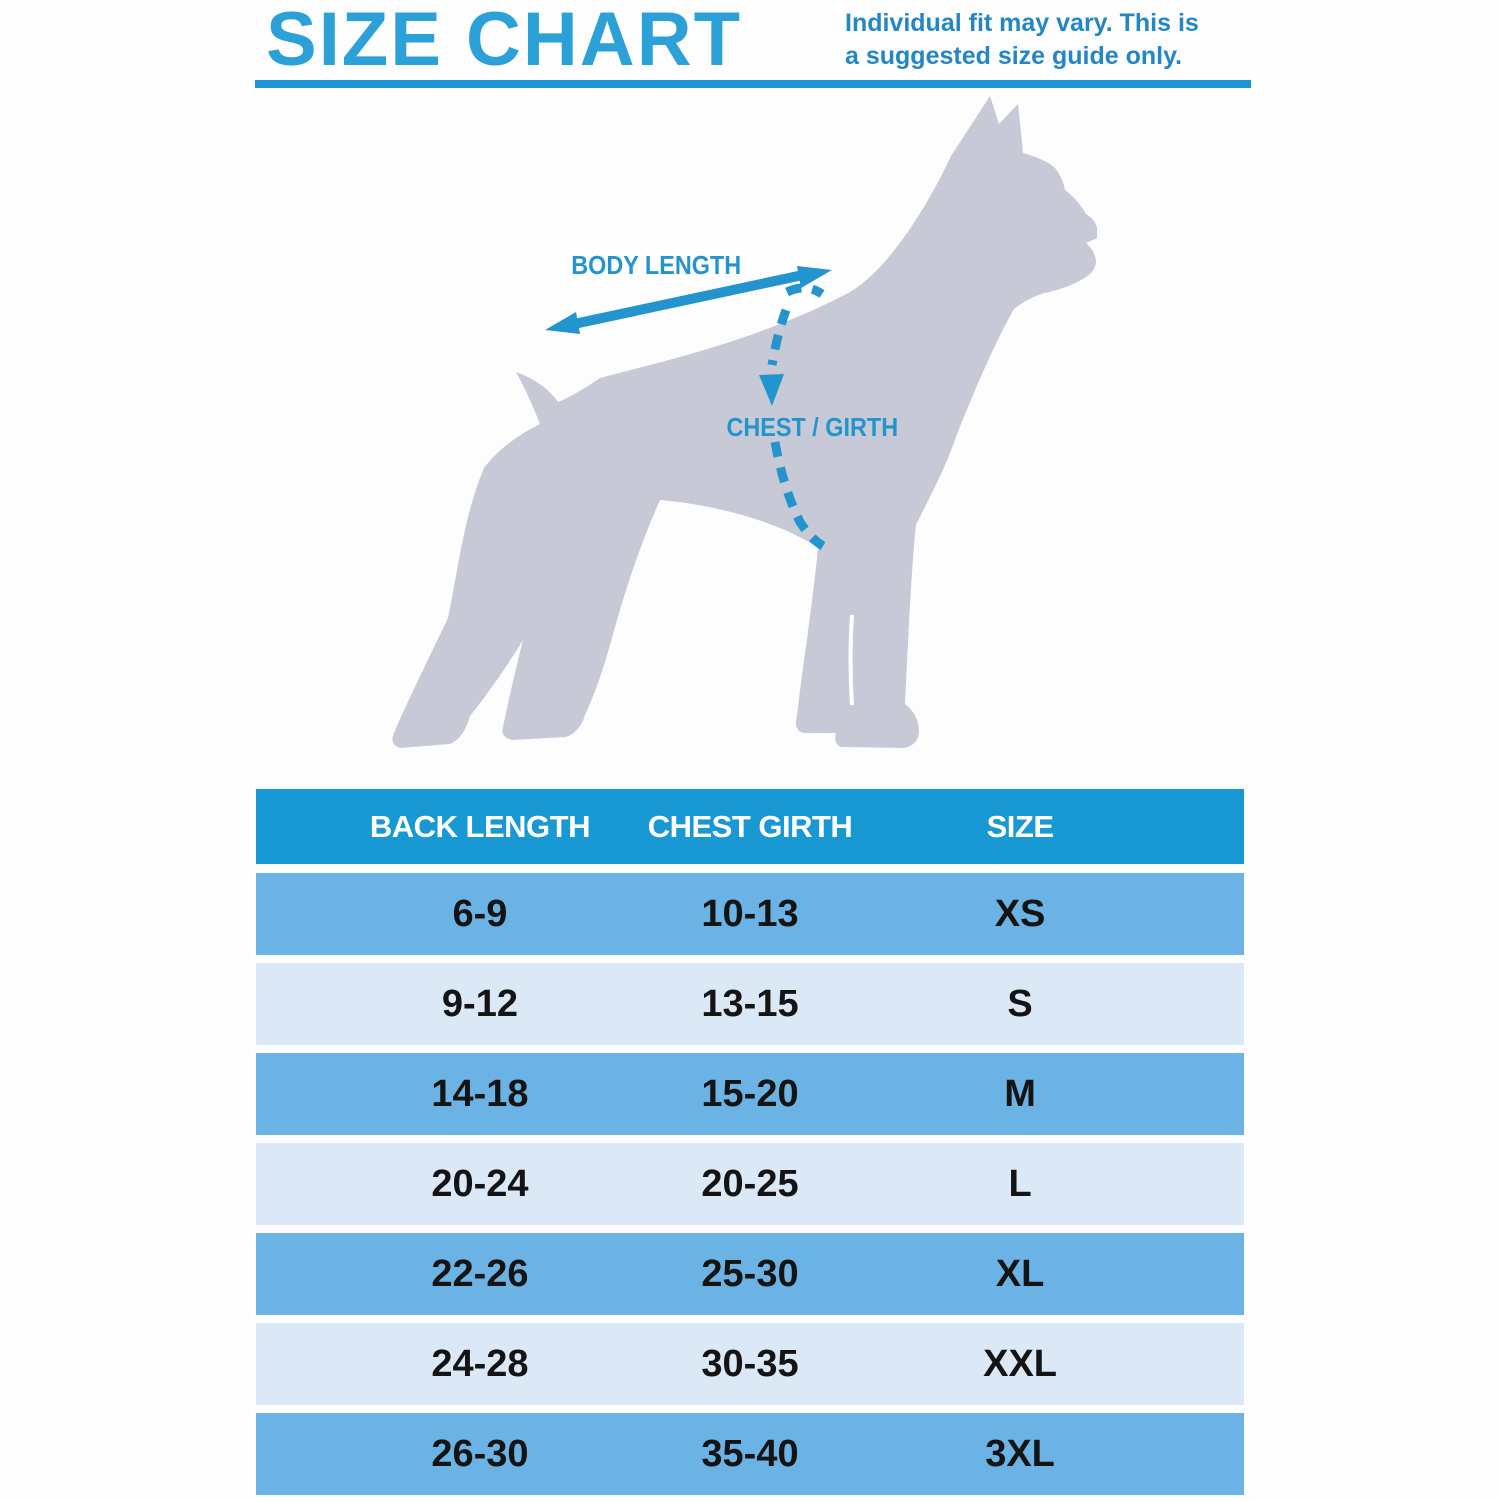 This screenshot has height=1500, width=1500. I want to click on cell-size: S, so click(1020, 1003).